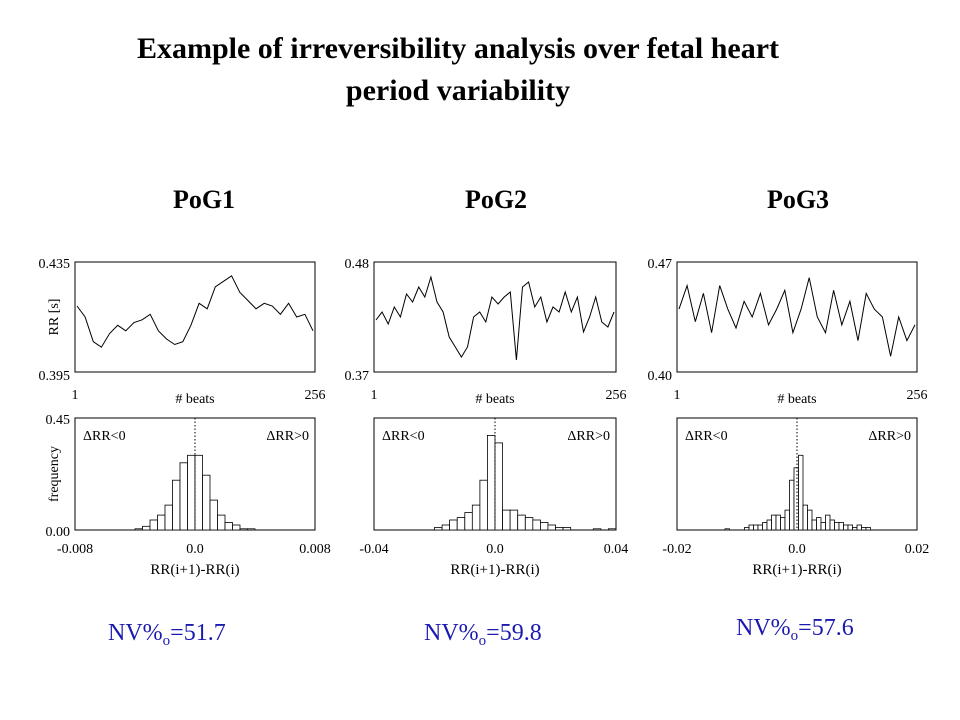  I want to click on y-tick-label: 0.40, so click(660, 376).